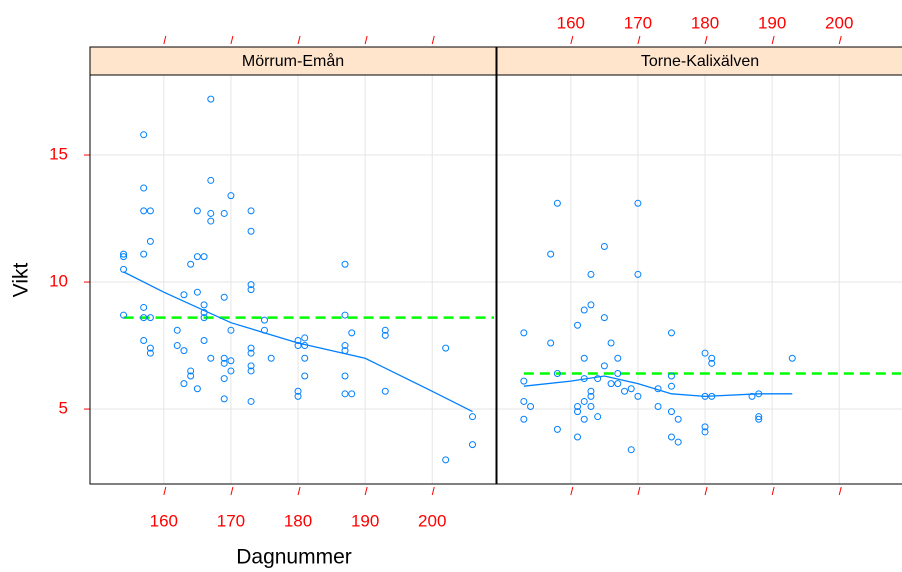 This screenshot has width=902, height=572. I want to click on loess-curve, so click(298, 342).